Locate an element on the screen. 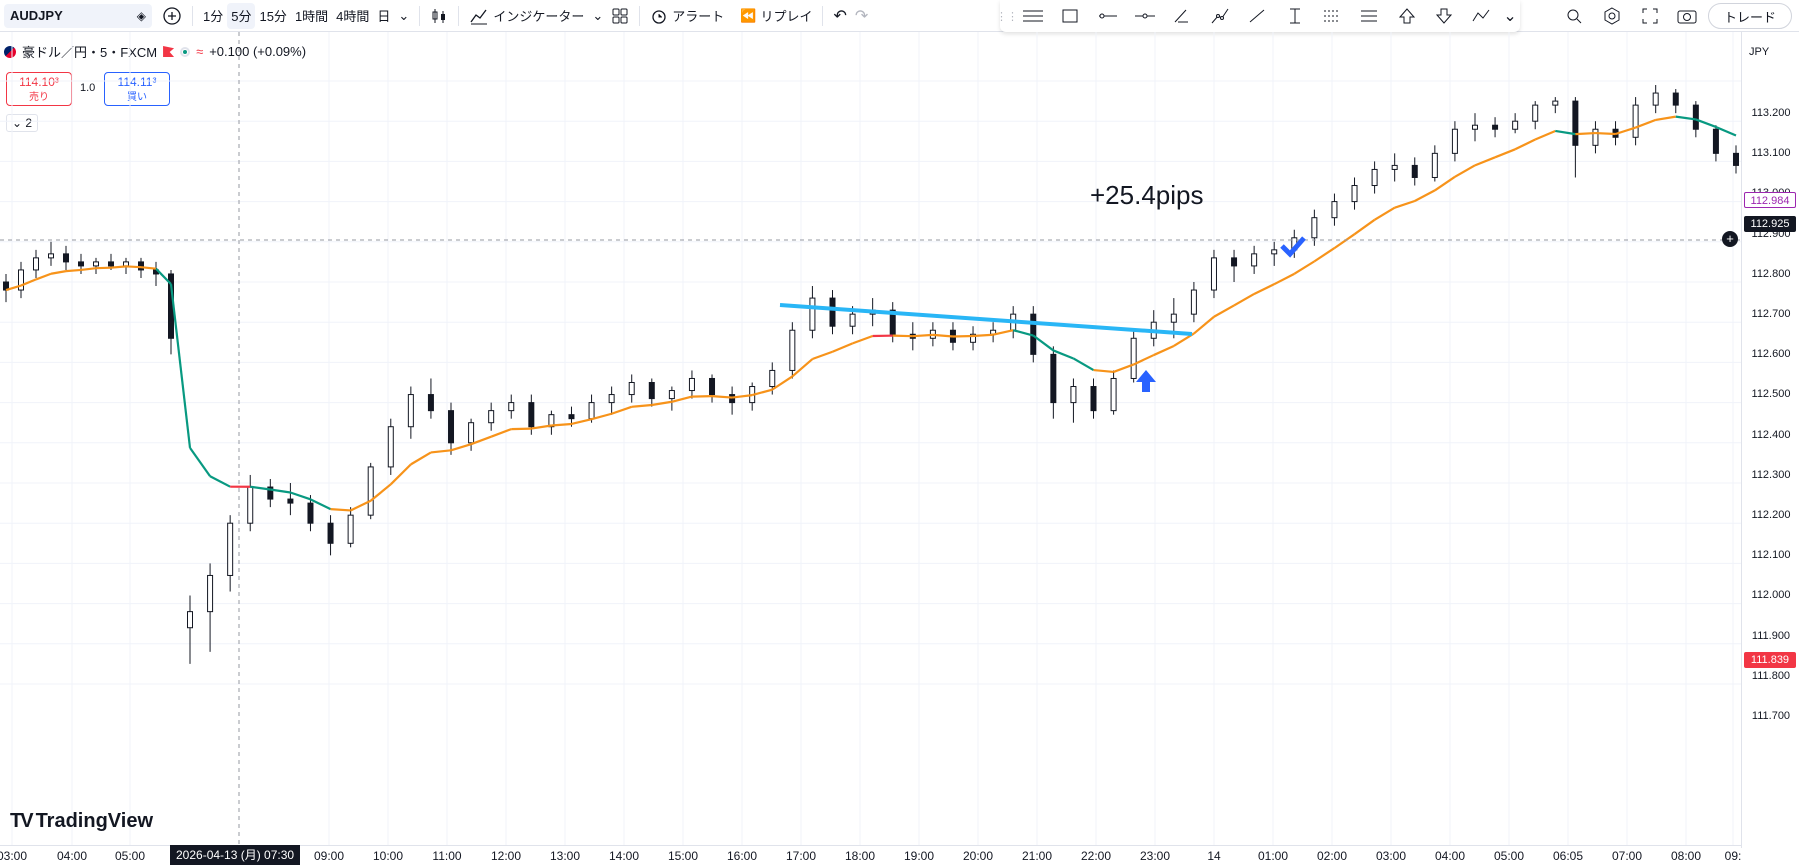 The image size is (1799, 866). separator is located at coordinates (192, 16).